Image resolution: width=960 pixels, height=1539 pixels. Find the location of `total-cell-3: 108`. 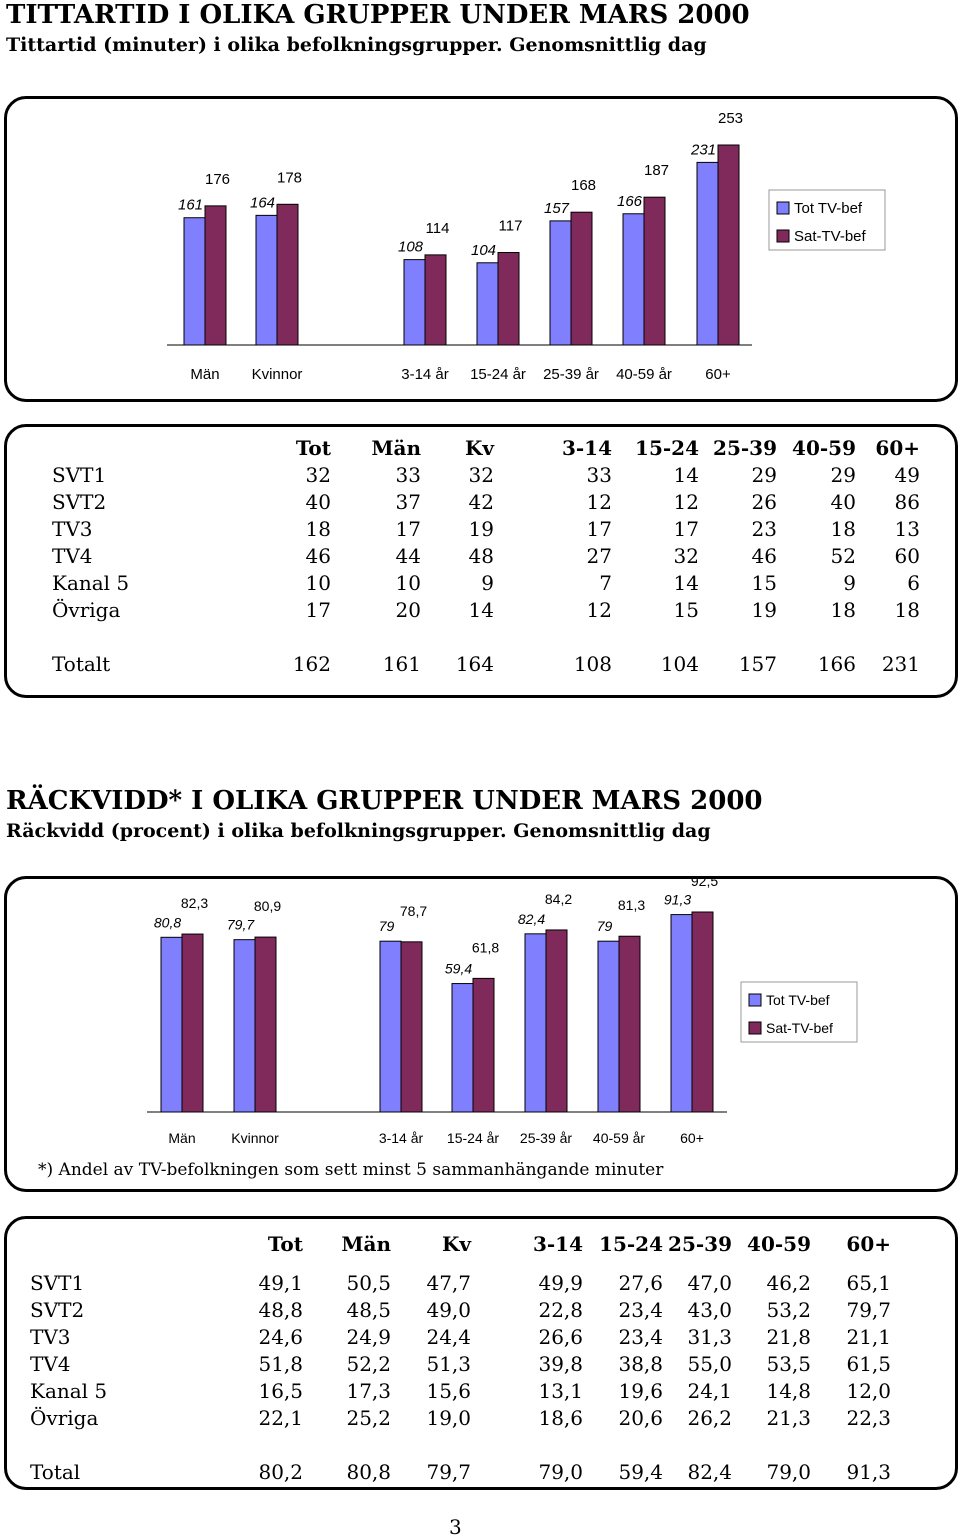

total-cell-3: 108 is located at coordinates (592, 664).